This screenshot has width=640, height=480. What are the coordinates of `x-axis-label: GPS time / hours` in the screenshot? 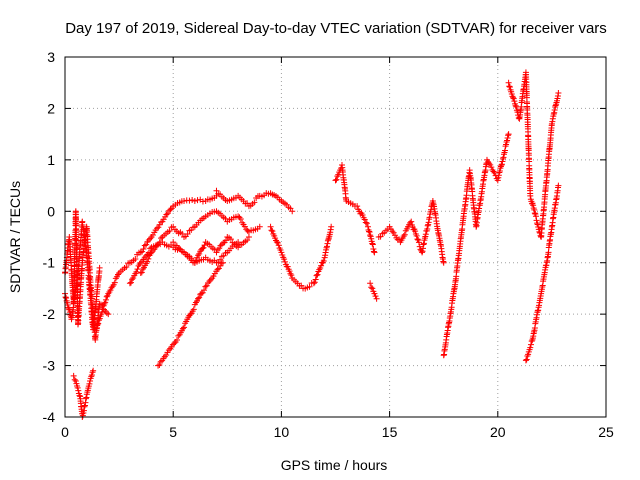 It's located at (334, 465).